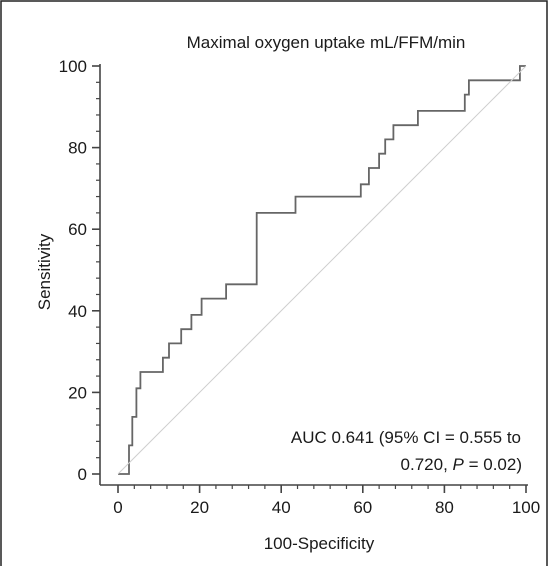 The height and width of the screenshot is (571, 548). I want to click on x-axis-title: 100-Specificity, so click(319, 543).